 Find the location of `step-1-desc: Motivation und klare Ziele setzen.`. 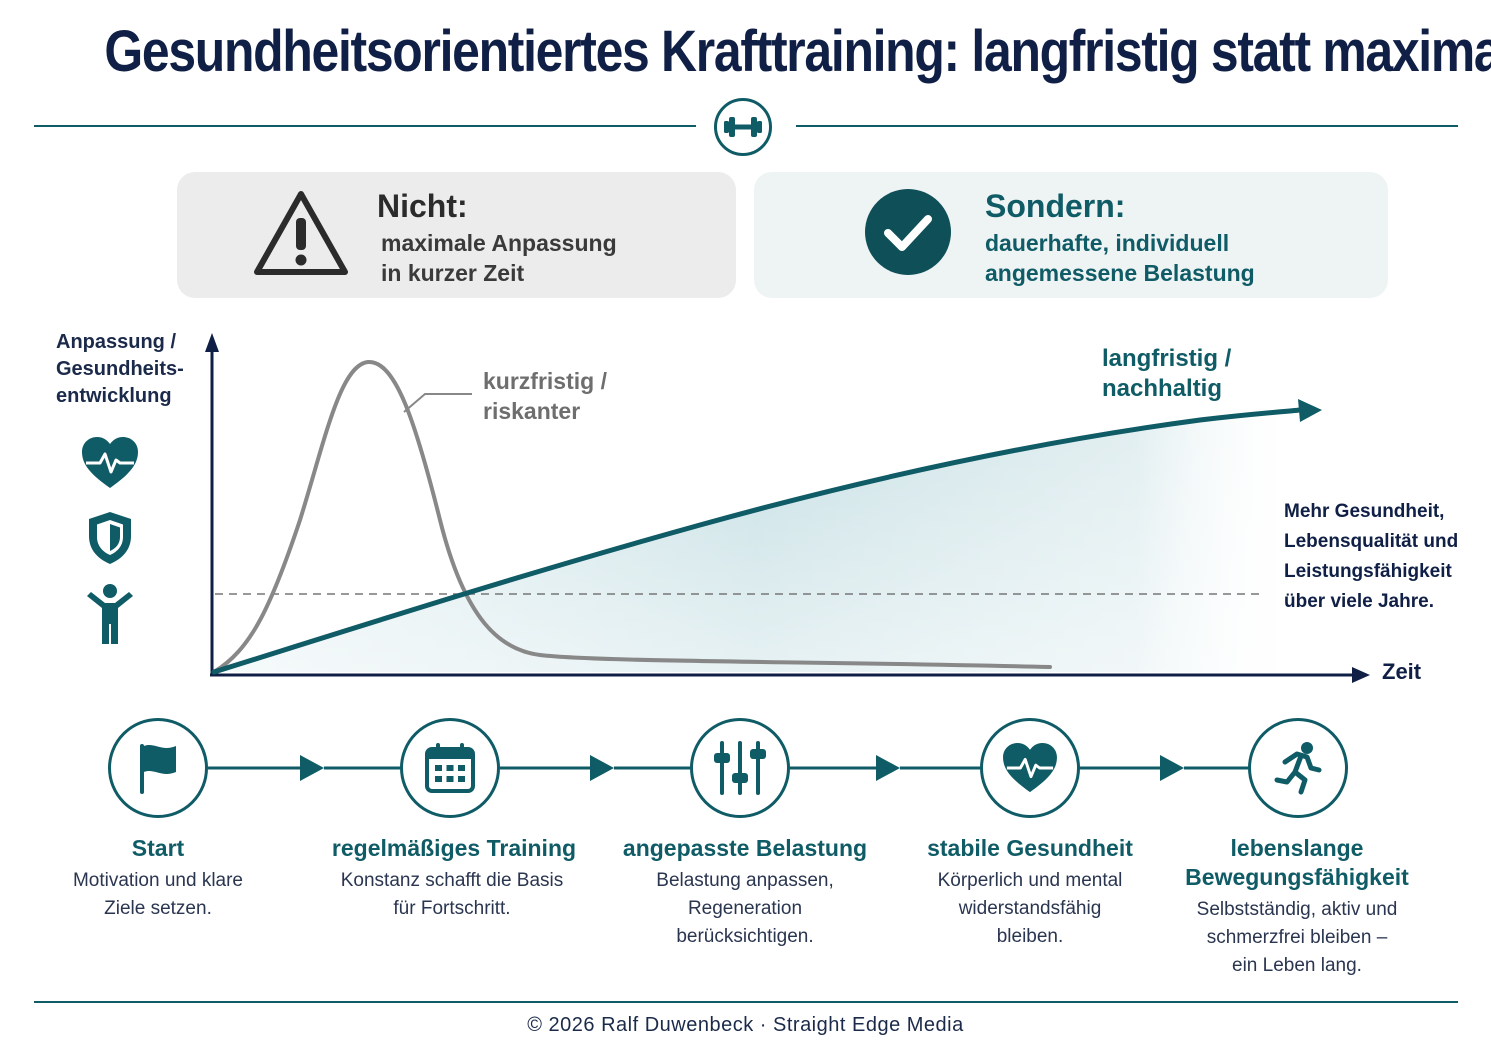

step-1-desc: Motivation und klare Ziele setzen. is located at coordinates (158, 895).